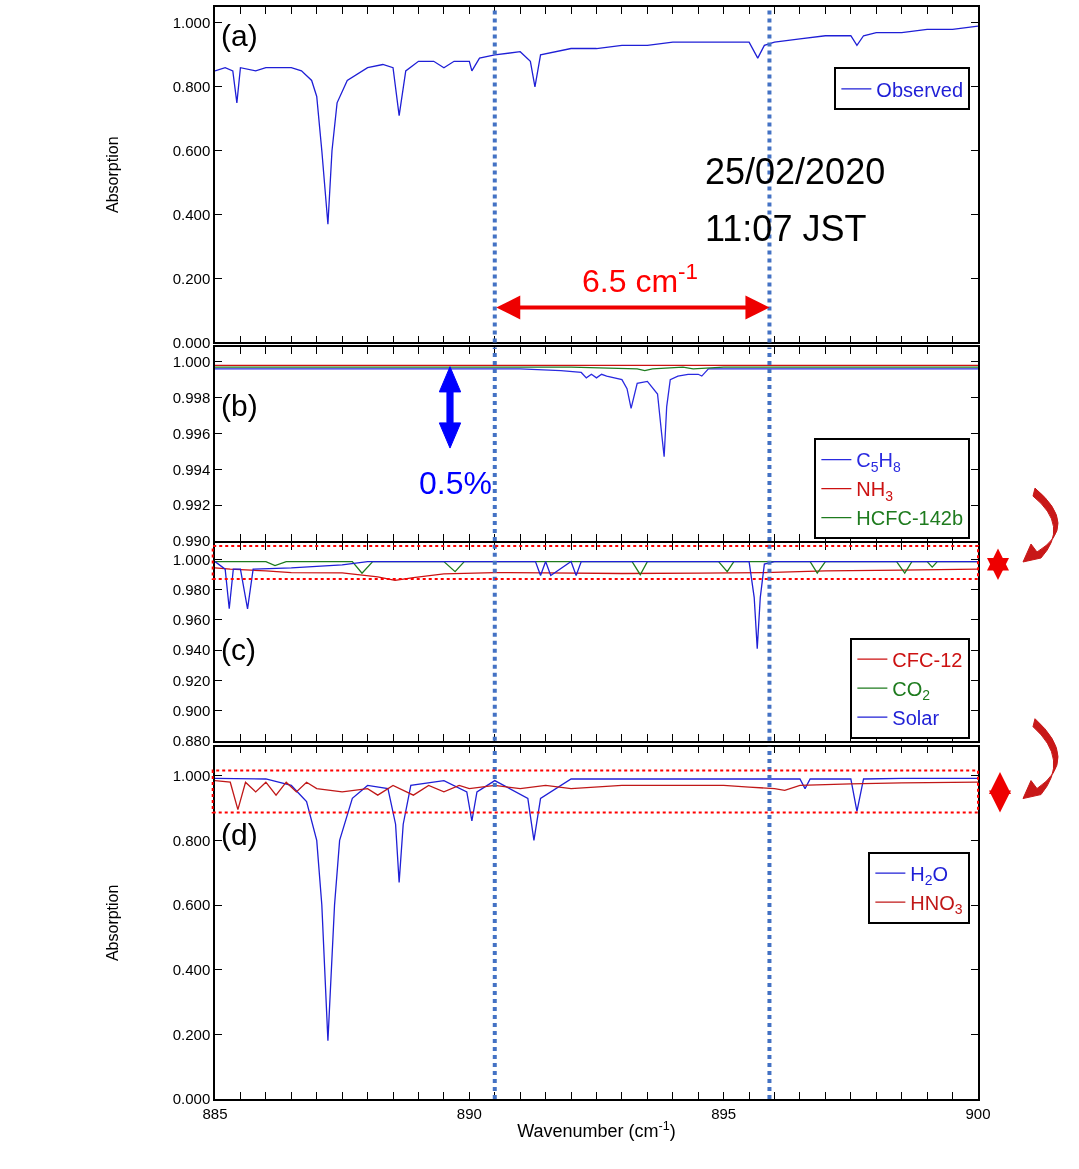 The height and width of the screenshot is (1169, 1079). Describe the element at coordinates (936, 904) in the screenshot. I see `legend-label: HNO$_{3}$` at that location.